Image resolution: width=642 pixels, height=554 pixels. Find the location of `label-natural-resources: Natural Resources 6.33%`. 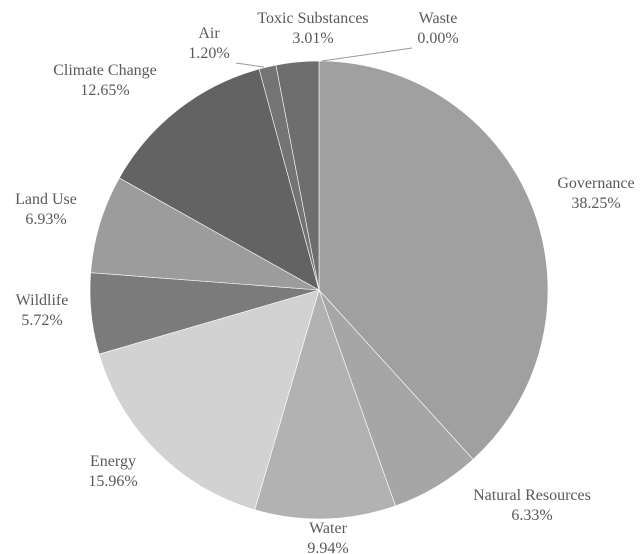

label-natural-resources: Natural Resources 6.33% is located at coordinates (532, 505).